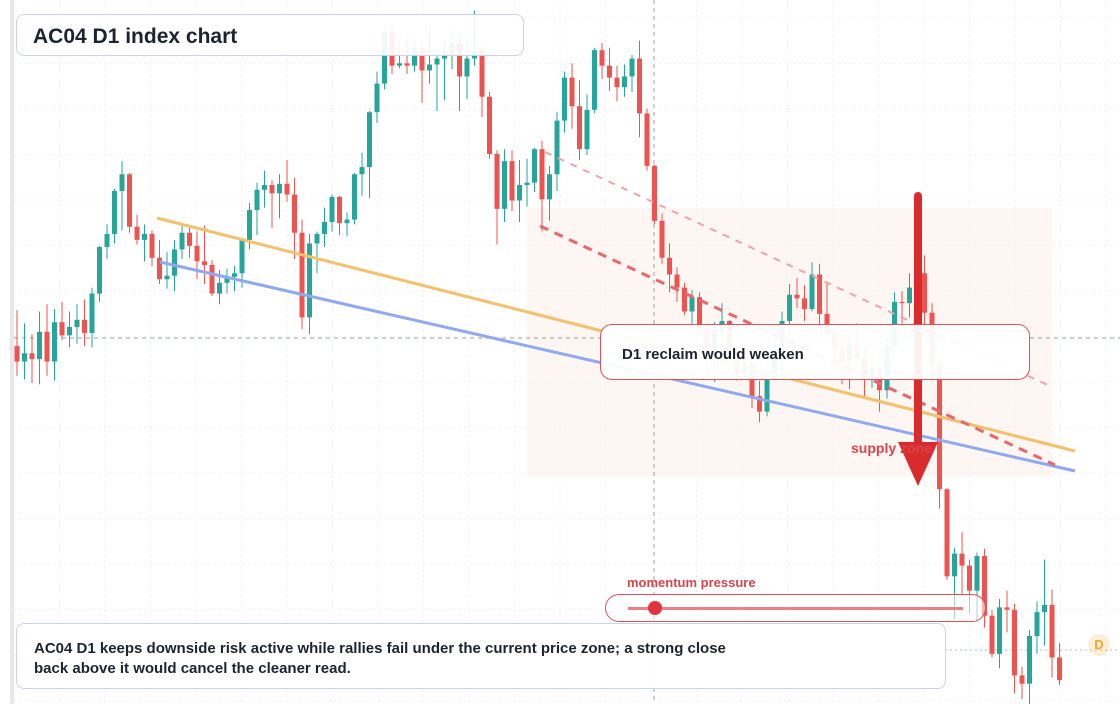 Image resolution: width=1120 pixels, height=704 pixels. I want to click on momentum-knob, so click(654, 608).